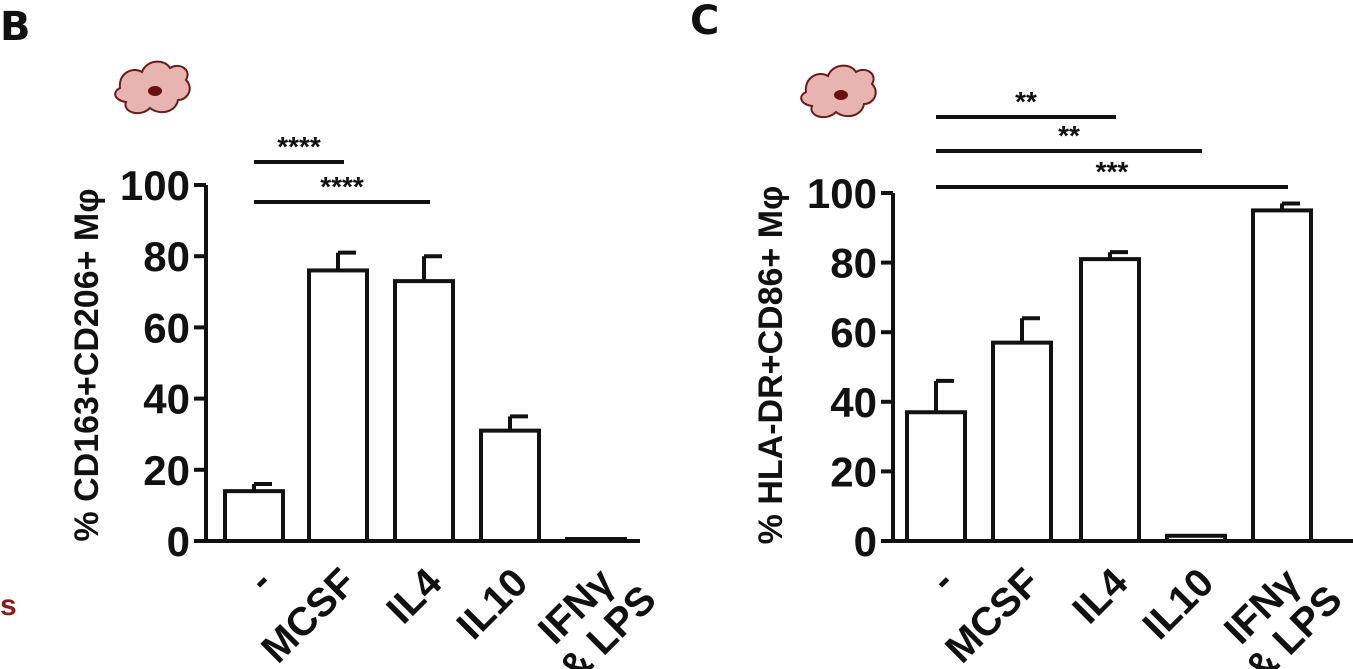 This screenshot has height=669, width=1353. What do you see at coordinates (1112, 171) in the screenshot?
I see `significance-label: ***` at bounding box center [1112, 171].